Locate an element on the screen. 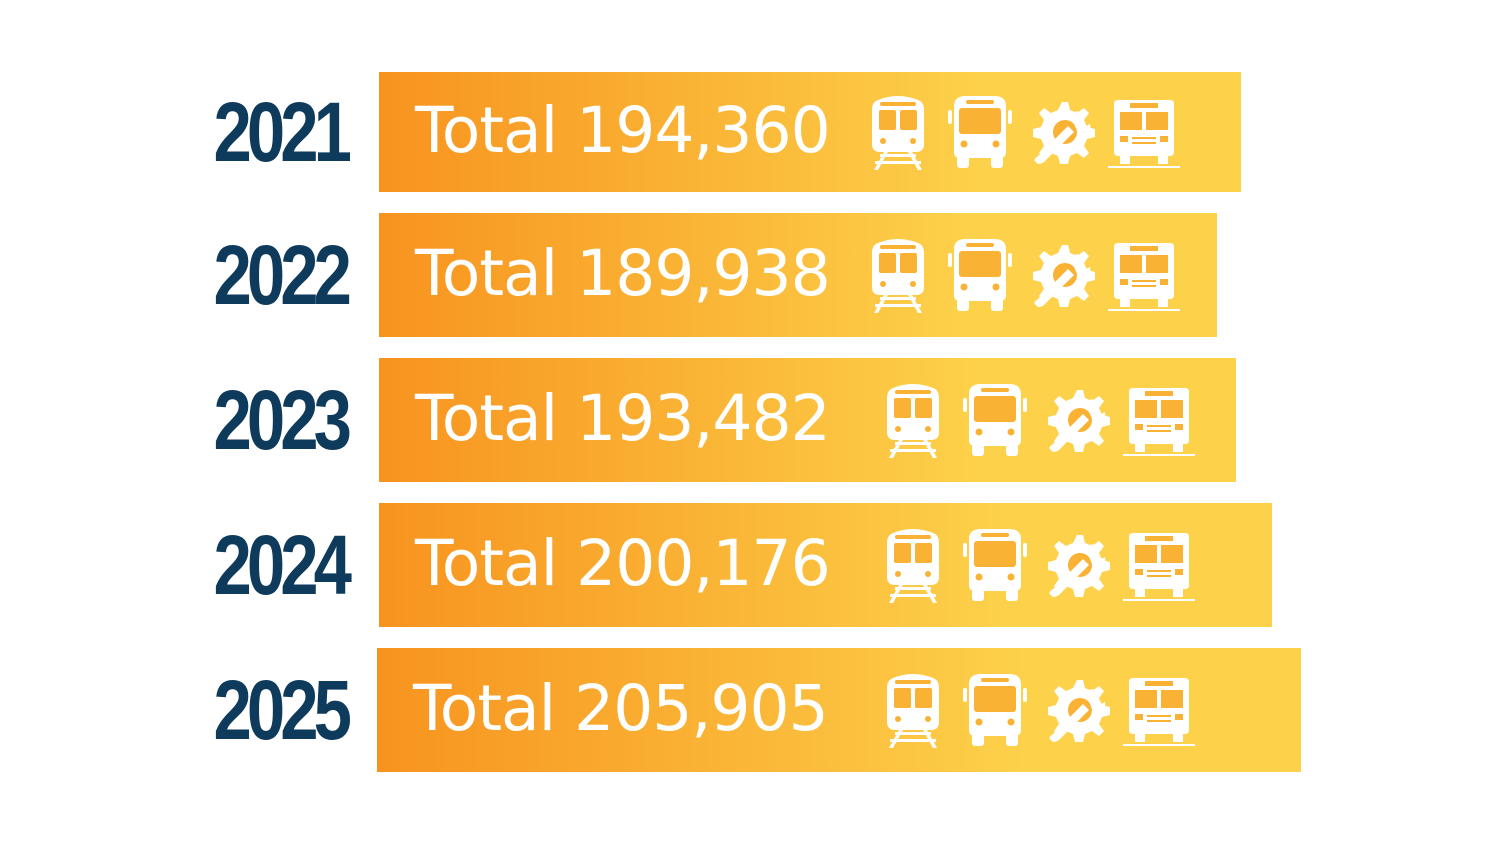  chart-row: 2022 Total 189,938 is located at coordinates (750, 275).